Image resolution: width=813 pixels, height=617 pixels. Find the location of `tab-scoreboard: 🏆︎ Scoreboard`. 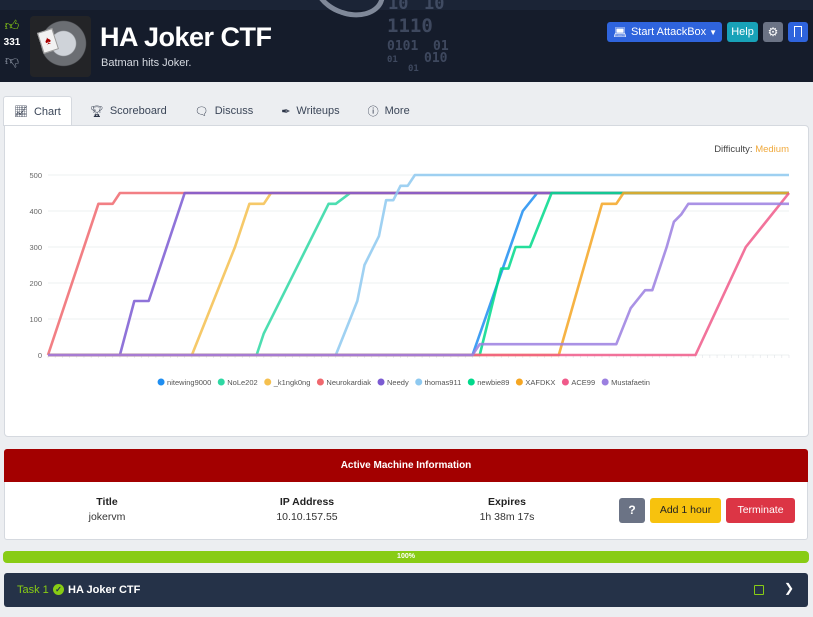

tab-scoreboard: 🏆︎ Scoreboard is located at coordinates (128, 111).